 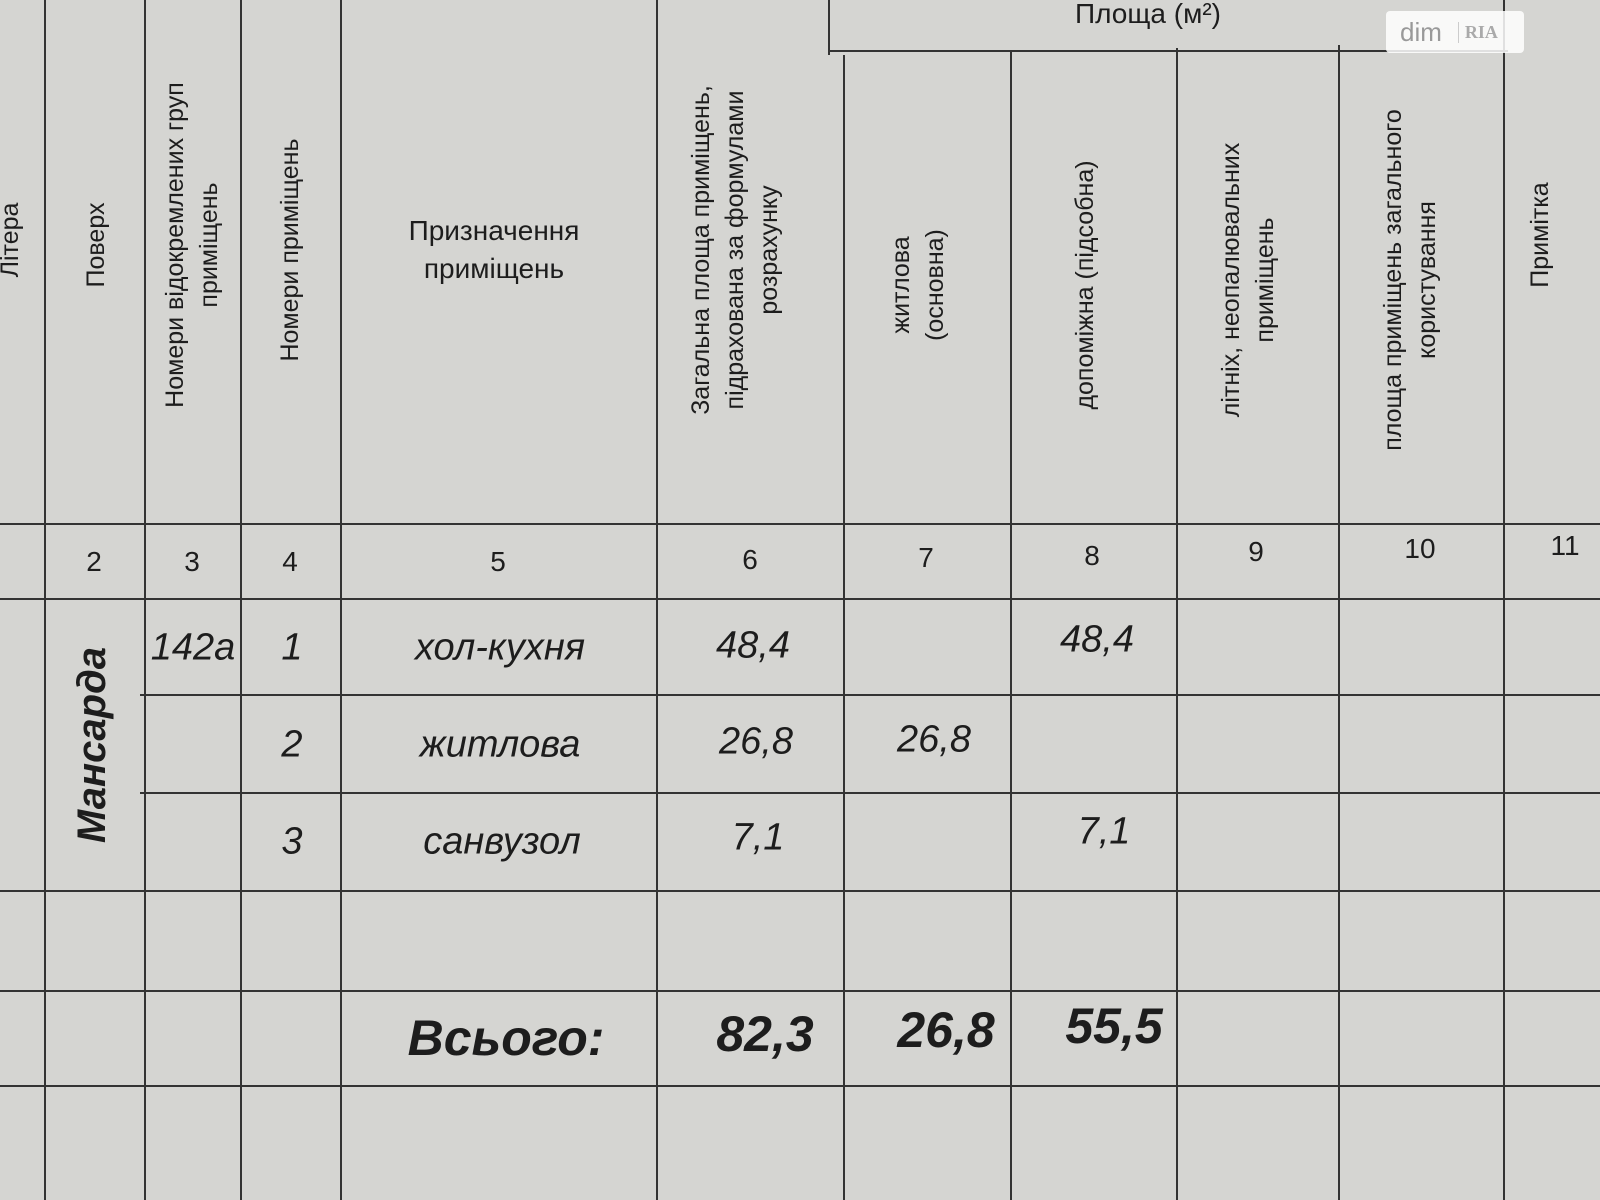 What do you see at coordinates (1410, 280) in the screenshot?
I see `column-header: площа приміщень загального користування` at bounding box center [1410, 280].